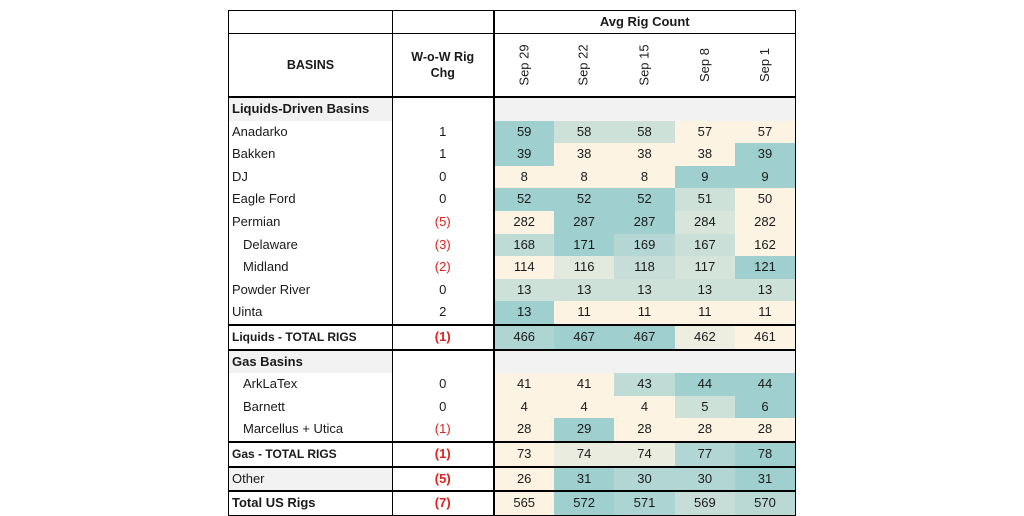 The width and height of the screenshot is (1024, 516). I want to click on table-row: Uinta 2 13 11 11 11 11, so click(512, 313).